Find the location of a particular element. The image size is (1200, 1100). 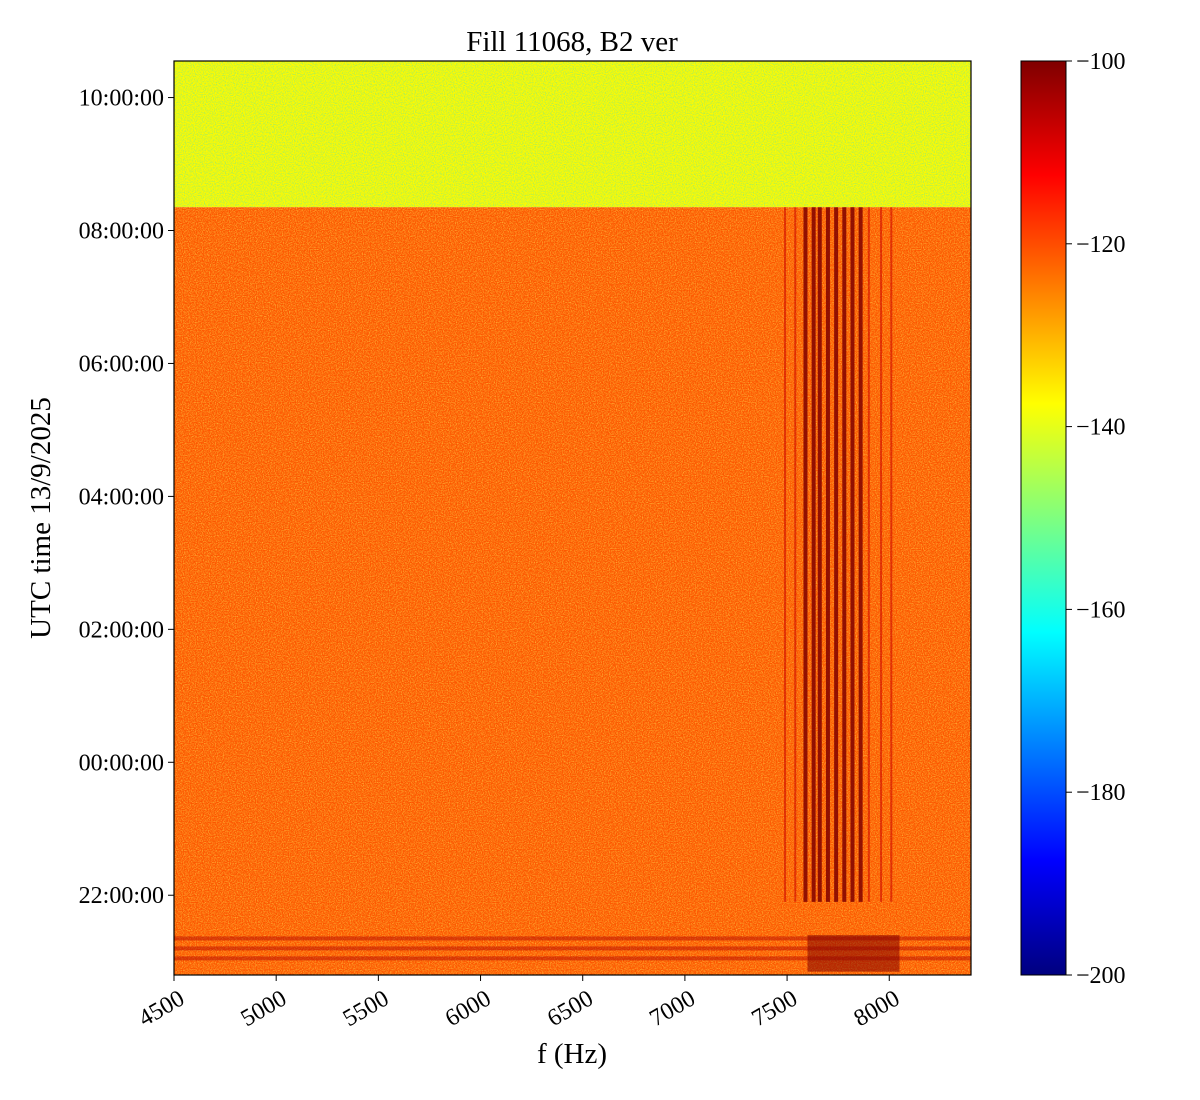

y-axis-label: UTC time 13/9/2025 is located at coordinates (41, 518).